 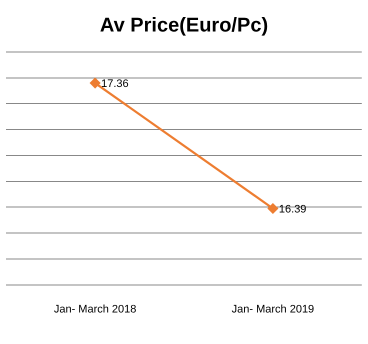 I want to click on data-label: 17.36, so click(x=115, y=84).